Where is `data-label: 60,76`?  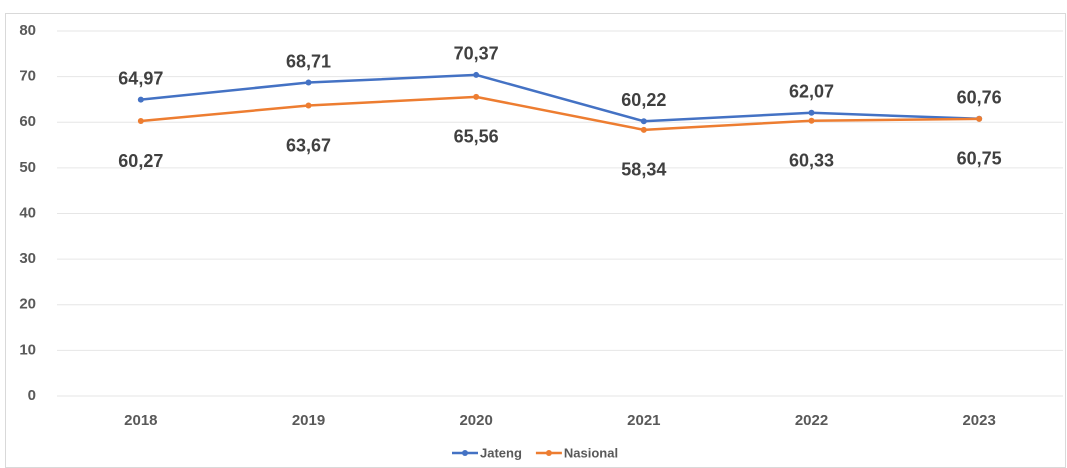
data-label: 60,76 is located at coordinates (979, 98).